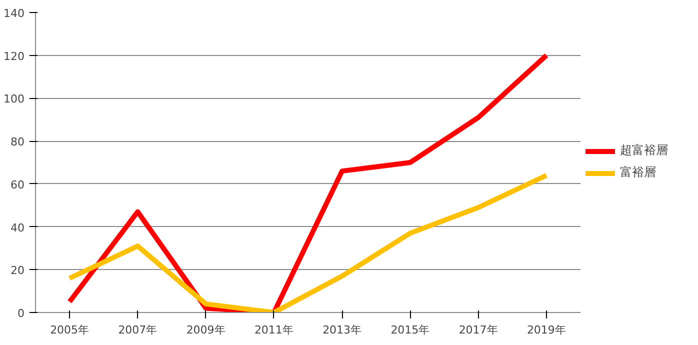 The height and width of the screenshot is (345, 698). I want to click on x-tick-label: 2007年, so click(138, 330).